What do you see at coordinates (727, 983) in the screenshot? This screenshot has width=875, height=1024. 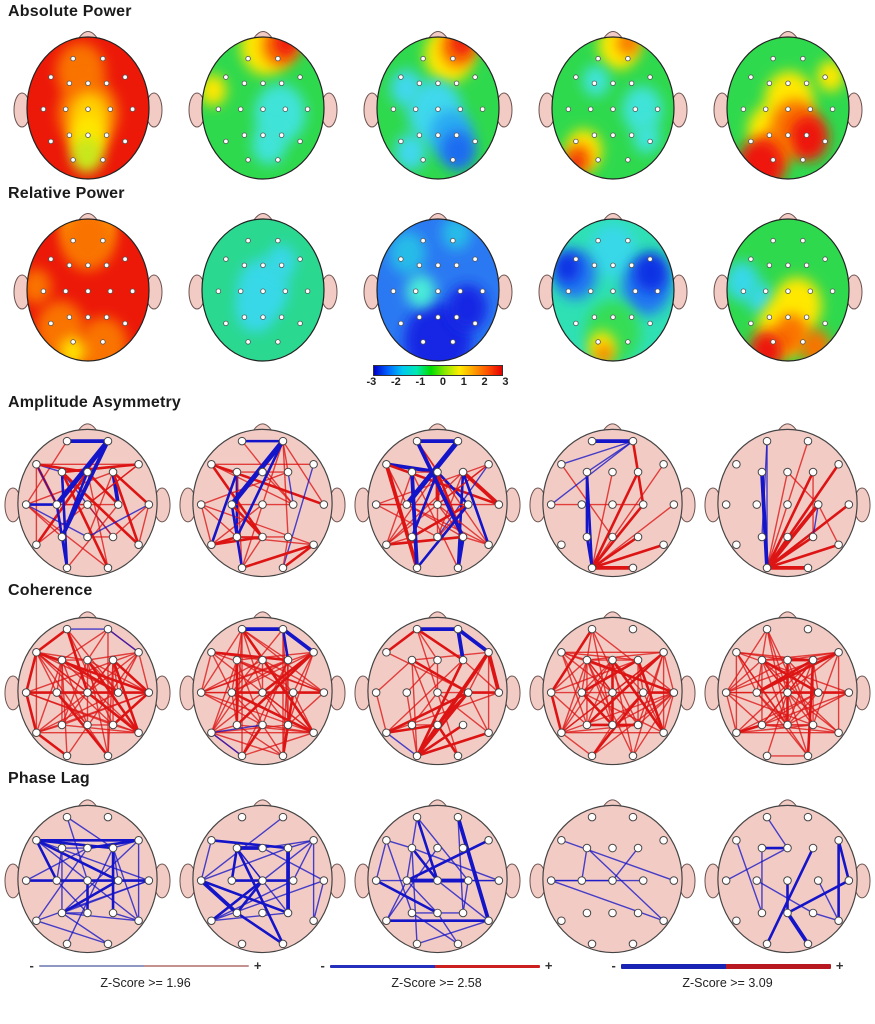 I see `legend-label-3: Z-Score >= 3.09` at bounding box center [727, 983].